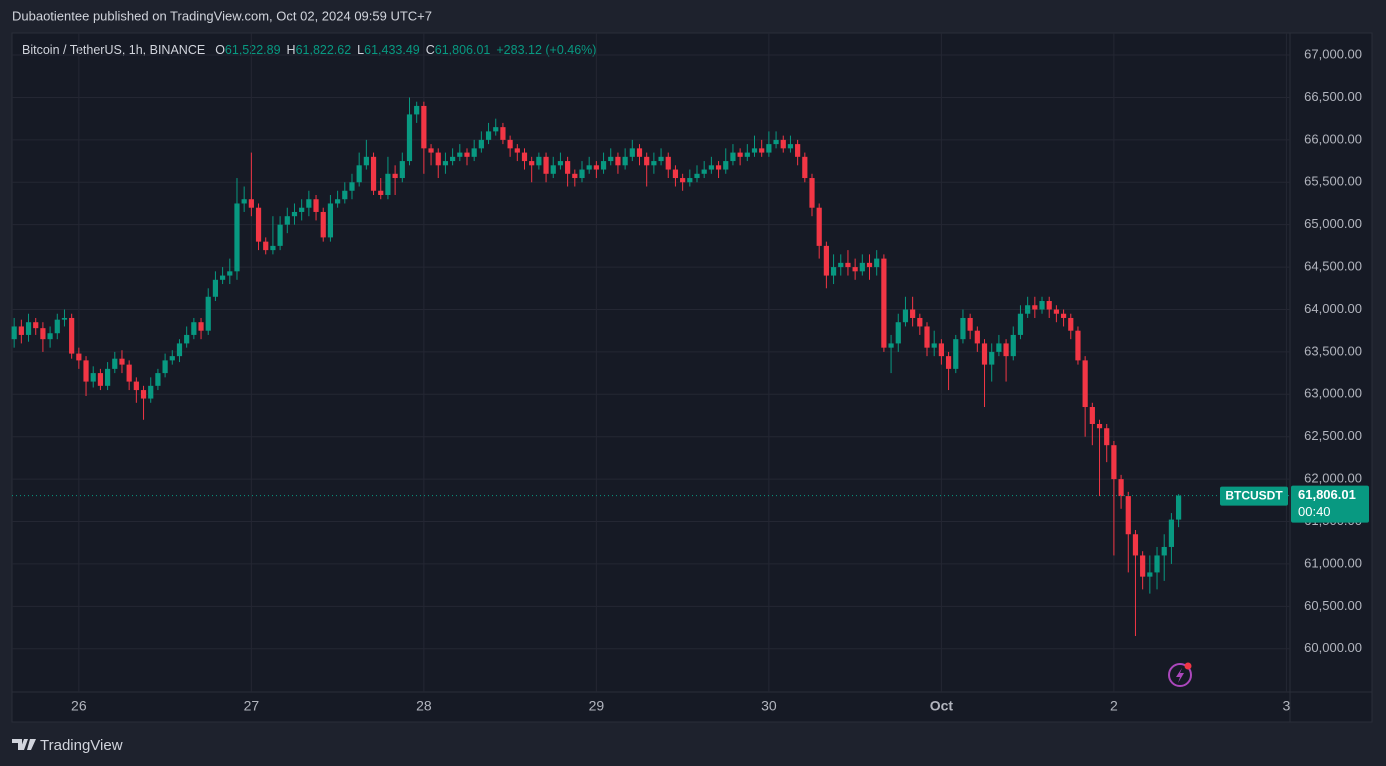 Image resolution: width=1386 pixels, height=766 pixels. I want to click on y-tick-label: 63,500.00, so click(1333, 350).